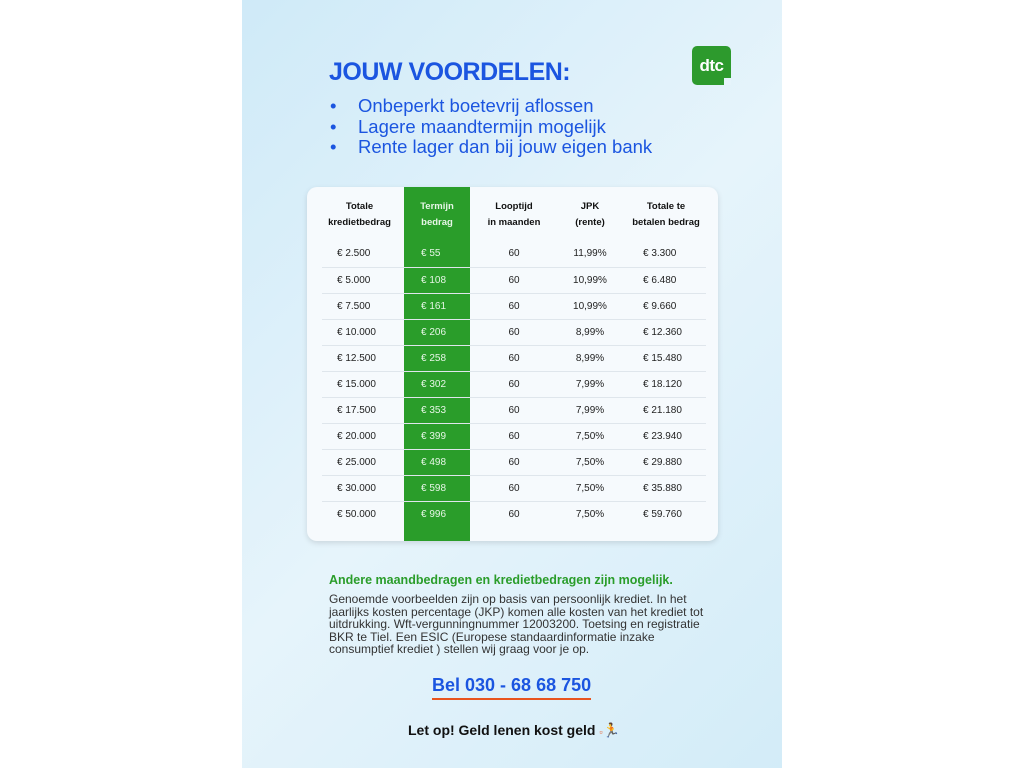 The image size is (1024, 768). What do you see at coordinates (662, 332) in the screenshot?
I see `table-cell: € 12.360` at bounding box center [662, 332].